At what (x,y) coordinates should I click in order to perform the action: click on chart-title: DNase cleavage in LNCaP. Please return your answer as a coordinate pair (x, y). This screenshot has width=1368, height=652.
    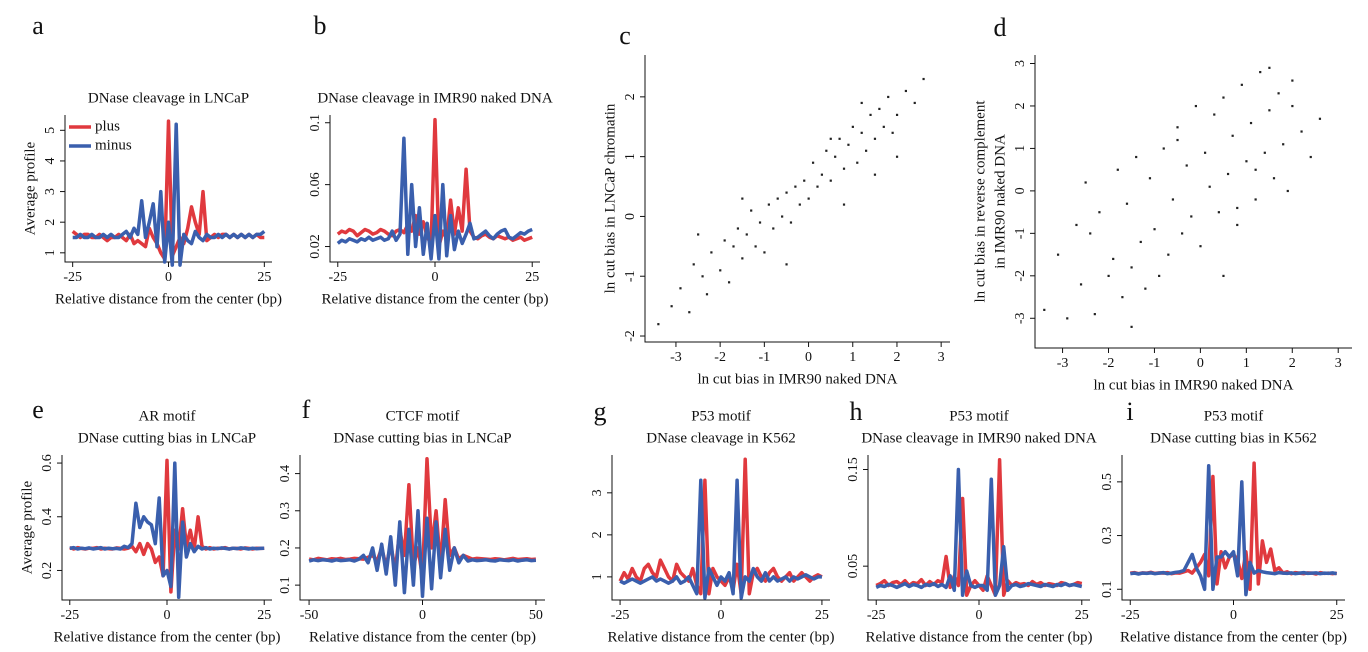
    Looking at the image, I should click on (168, 98).